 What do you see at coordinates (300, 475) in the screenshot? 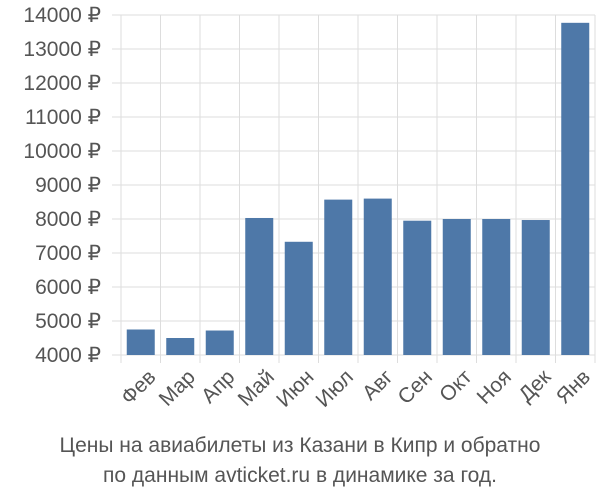
I see `chart-caption-line-2: по данным avticket.ru в динамике за год.` at bounding box center [300, 475].